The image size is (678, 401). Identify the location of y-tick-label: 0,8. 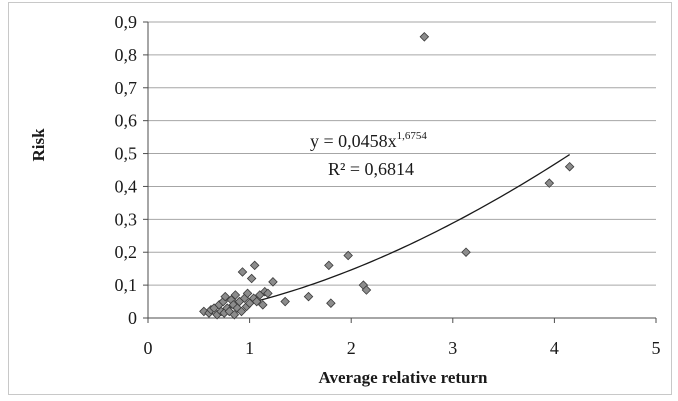
(126, 55).